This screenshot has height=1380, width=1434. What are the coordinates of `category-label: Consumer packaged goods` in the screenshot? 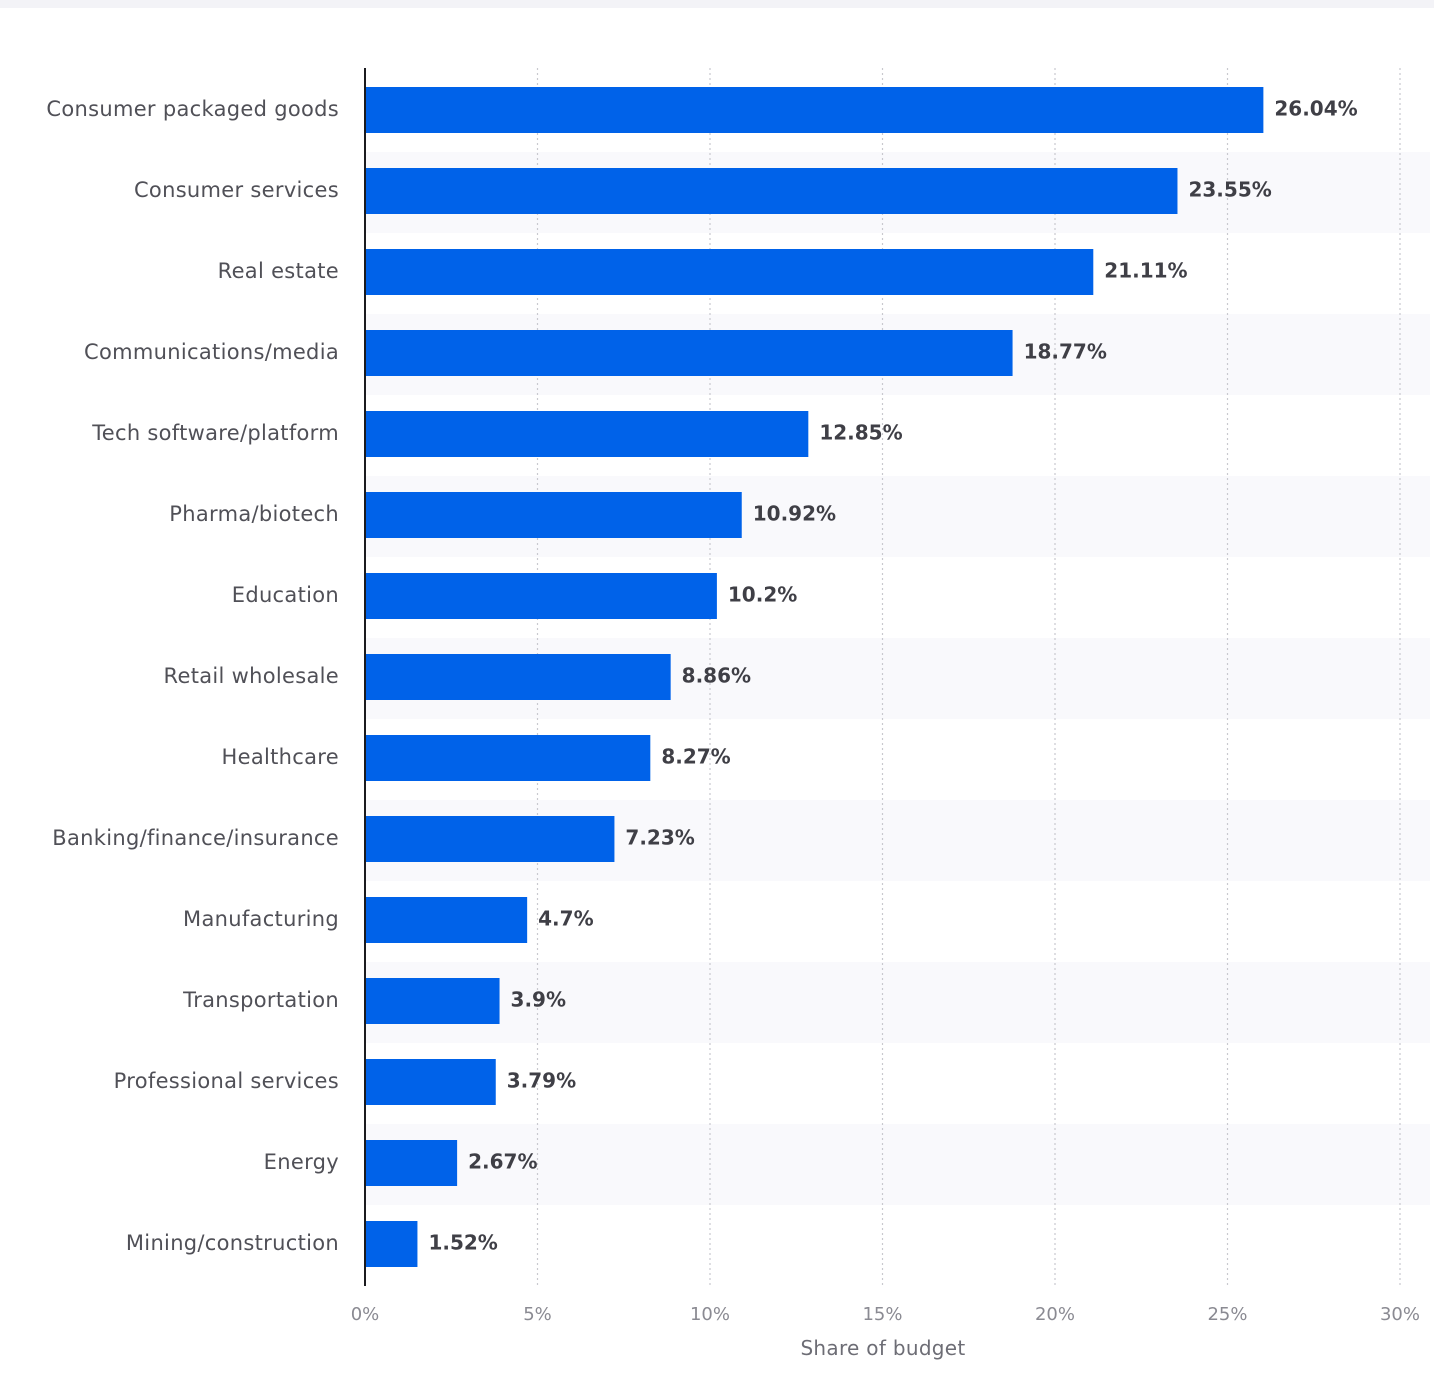 It's located at (192, 109).